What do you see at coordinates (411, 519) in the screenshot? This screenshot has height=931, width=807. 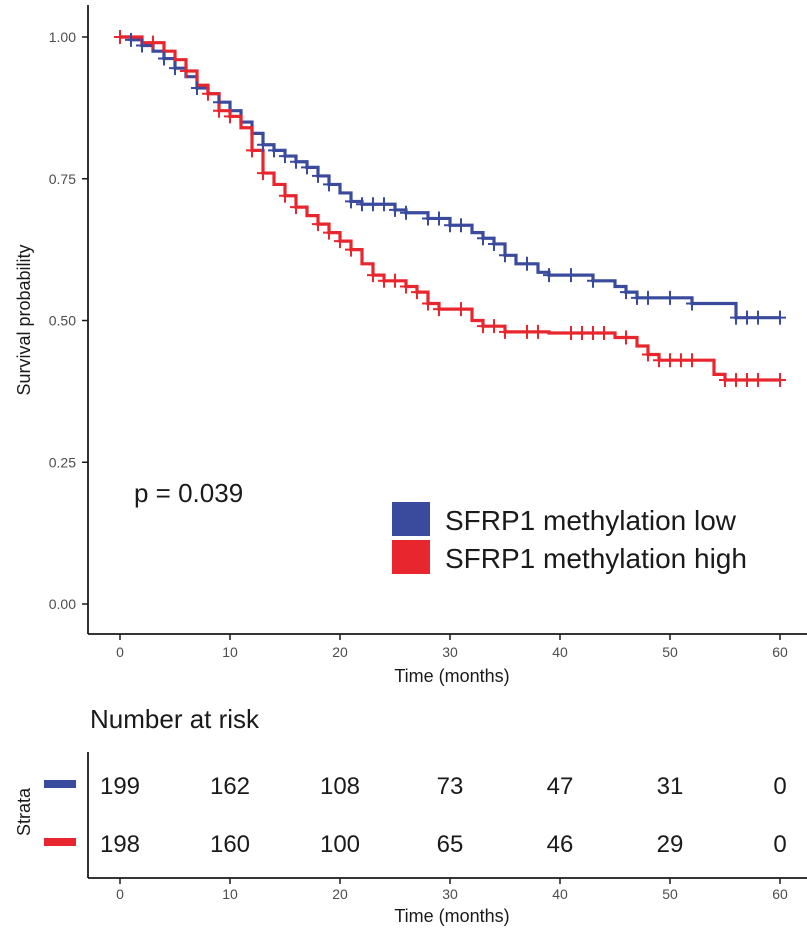 I see `legend-swatch-low` at bounding box center [411, 519].